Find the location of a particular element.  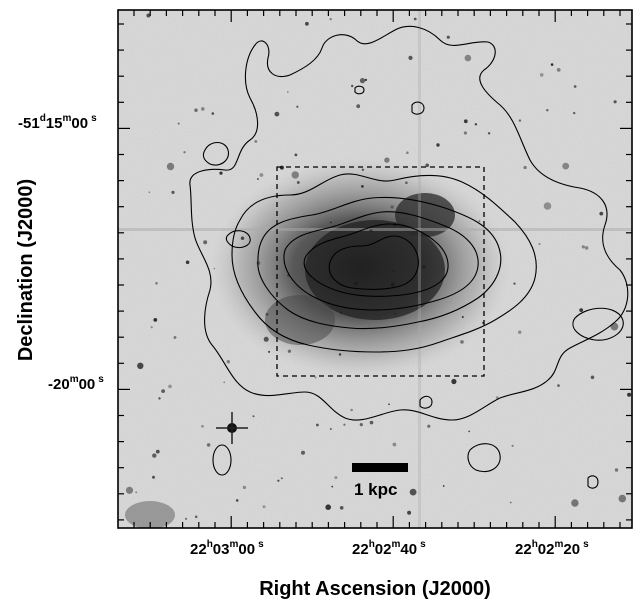

bright-star is located at coordinates (232, 428).